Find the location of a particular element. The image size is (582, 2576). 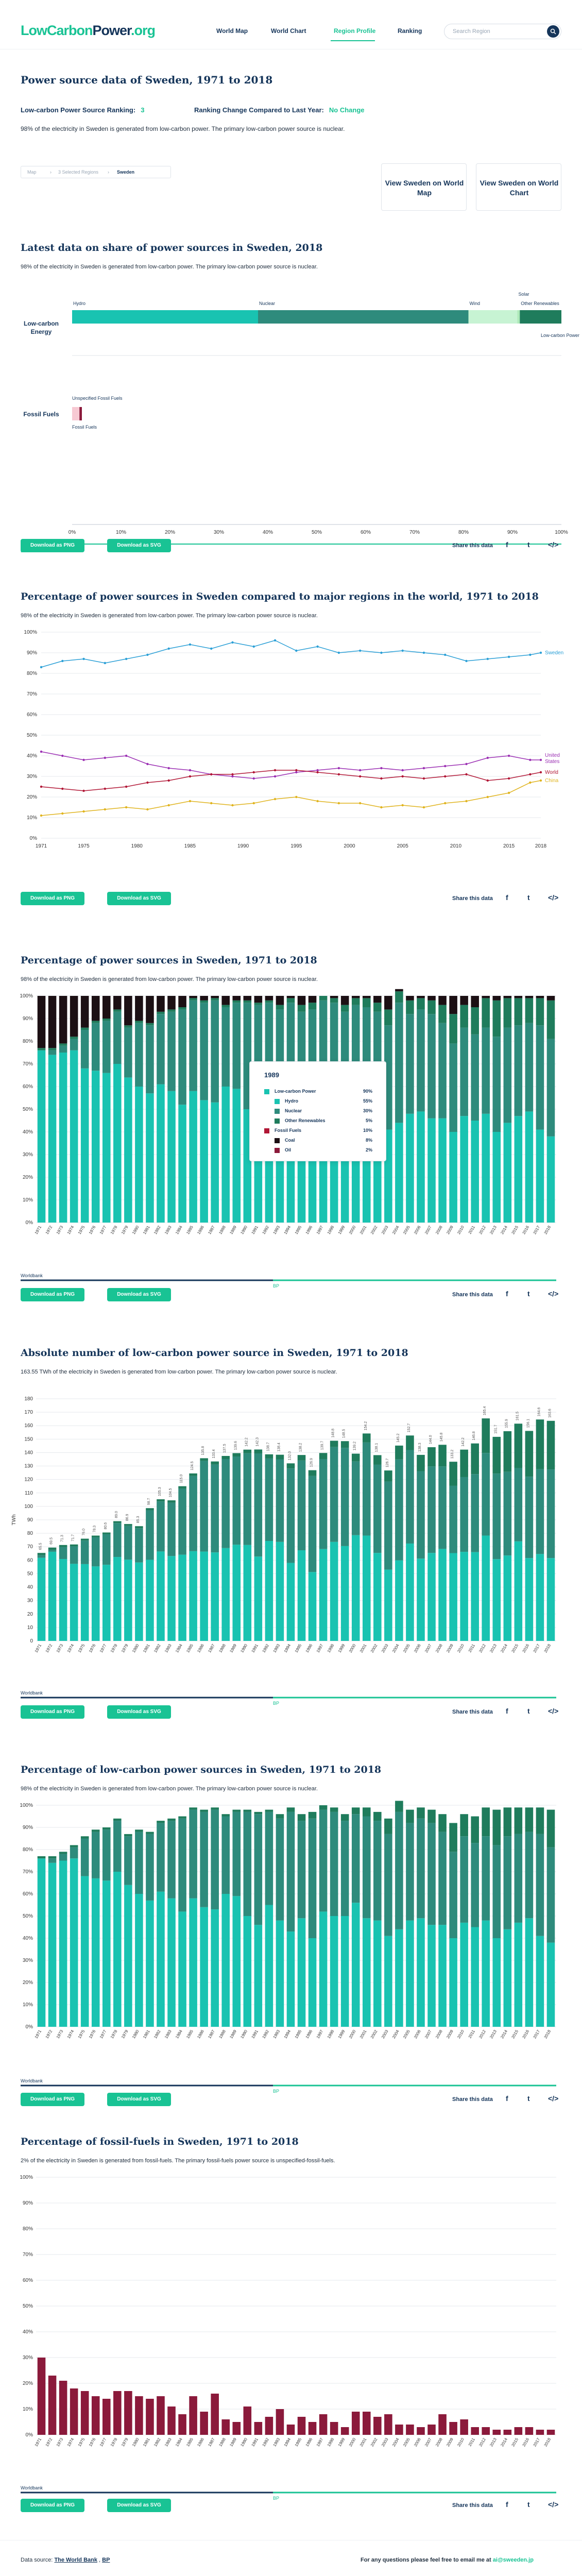

x-tick-label: 2002 is located at coordinates (374, 1230).